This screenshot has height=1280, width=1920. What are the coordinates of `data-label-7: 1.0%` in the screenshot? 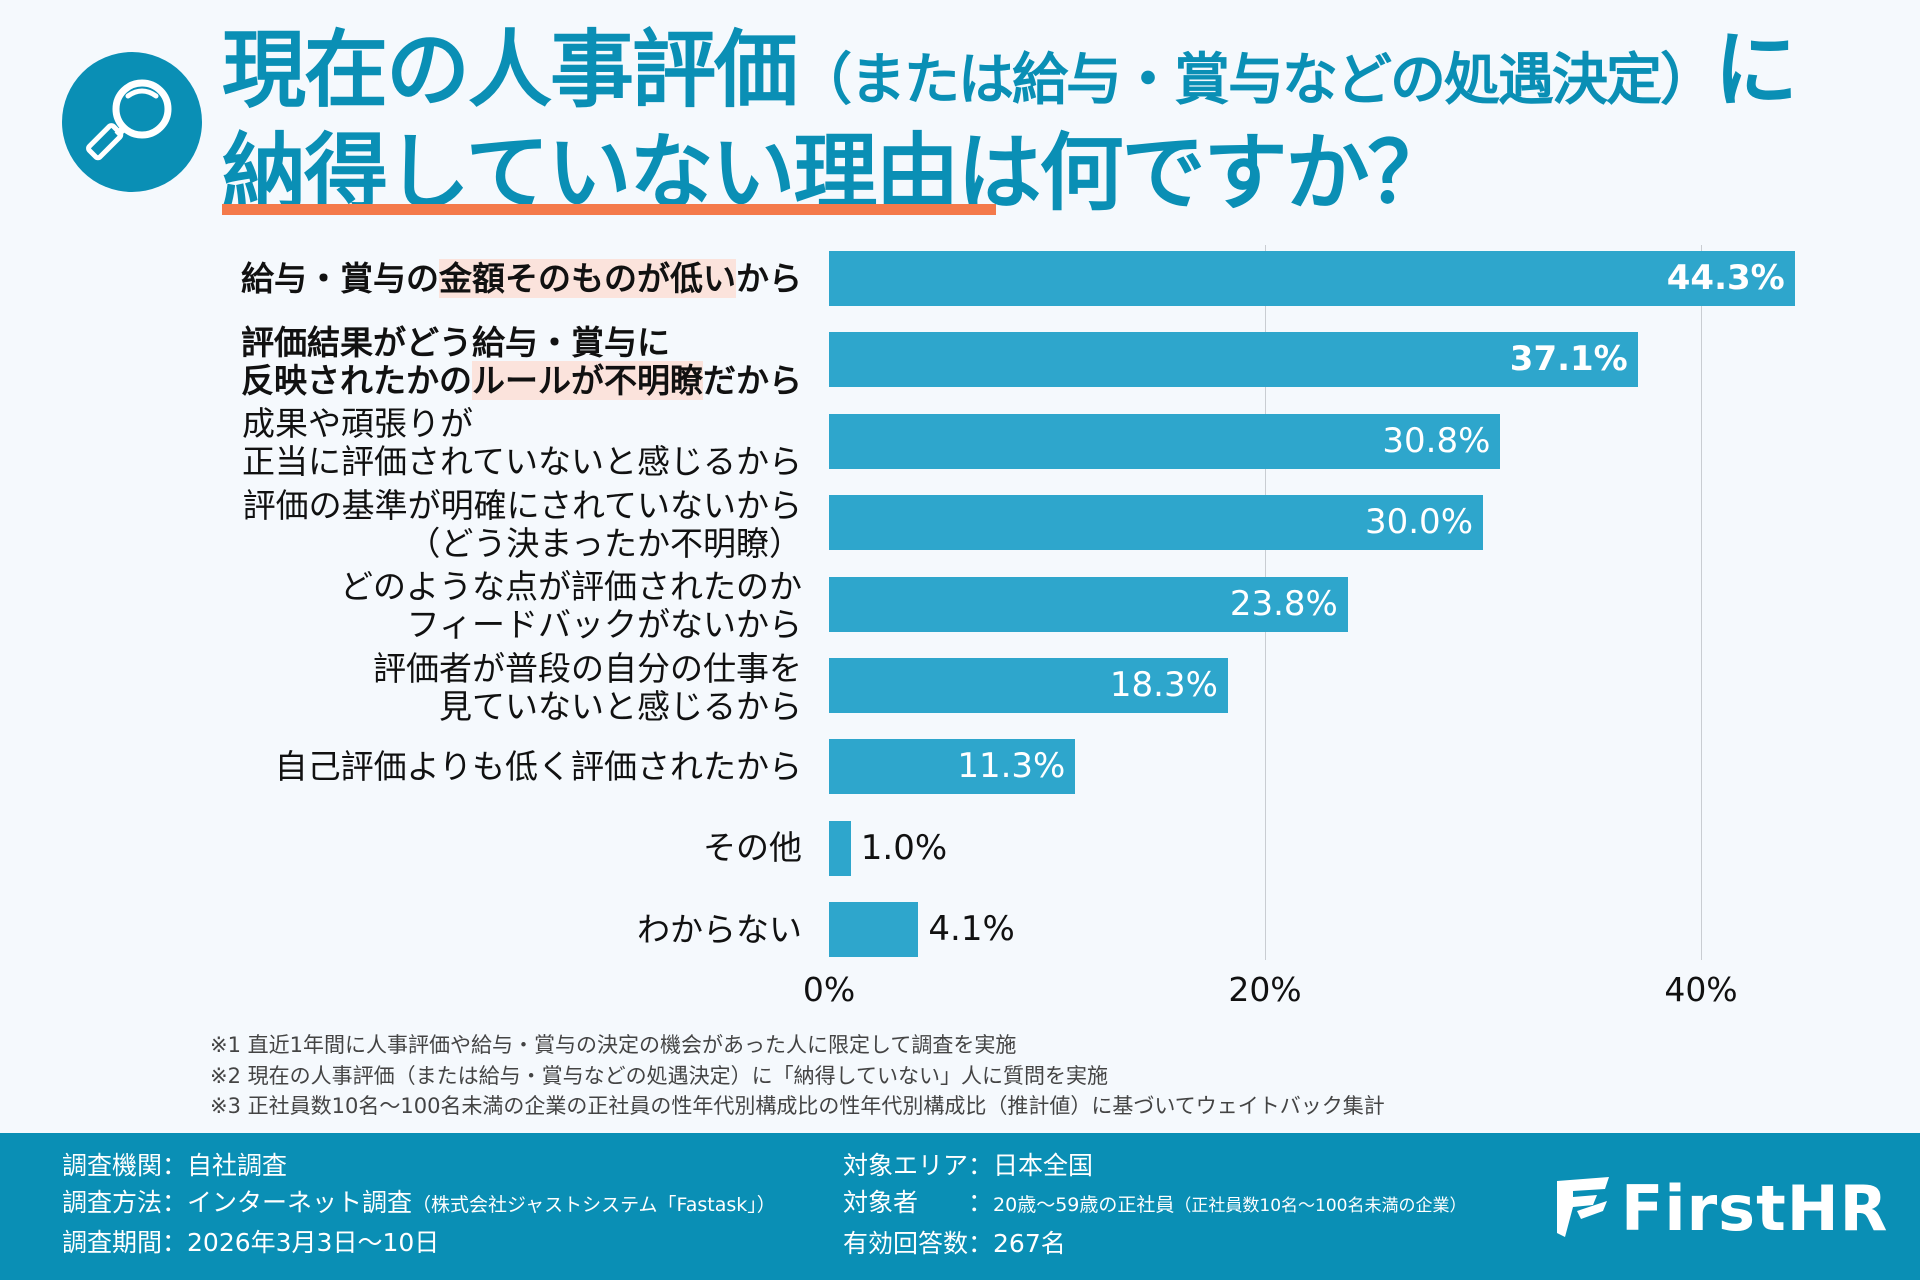 It's located at (904, 847).